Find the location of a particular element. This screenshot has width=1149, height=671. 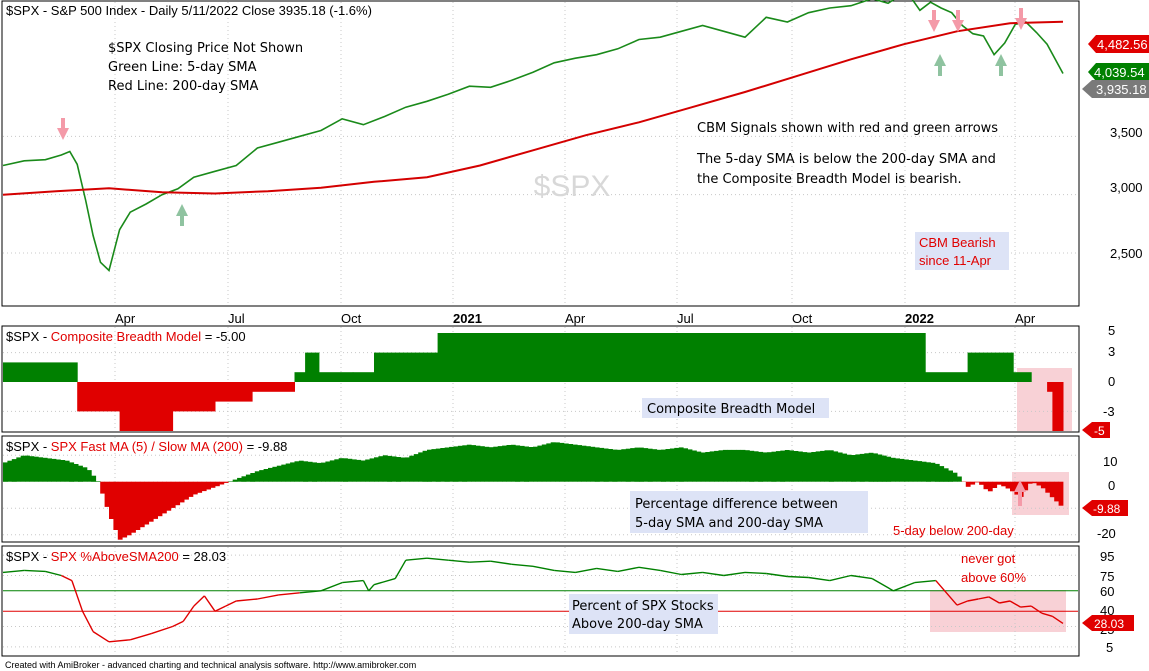

p3-ytick: 0 is located at coordinates (1111, 485).